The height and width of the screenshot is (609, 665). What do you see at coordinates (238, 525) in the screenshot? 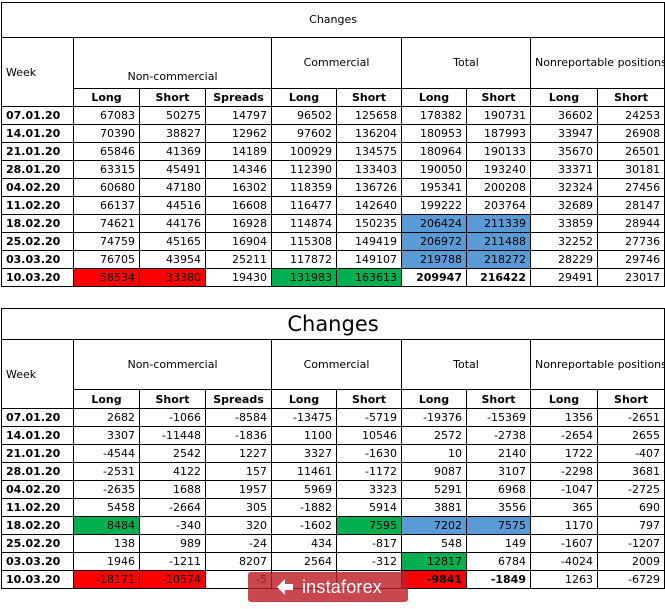
I see `cell-noncommercial-spreads: 320` at bounding box center [238, 525].